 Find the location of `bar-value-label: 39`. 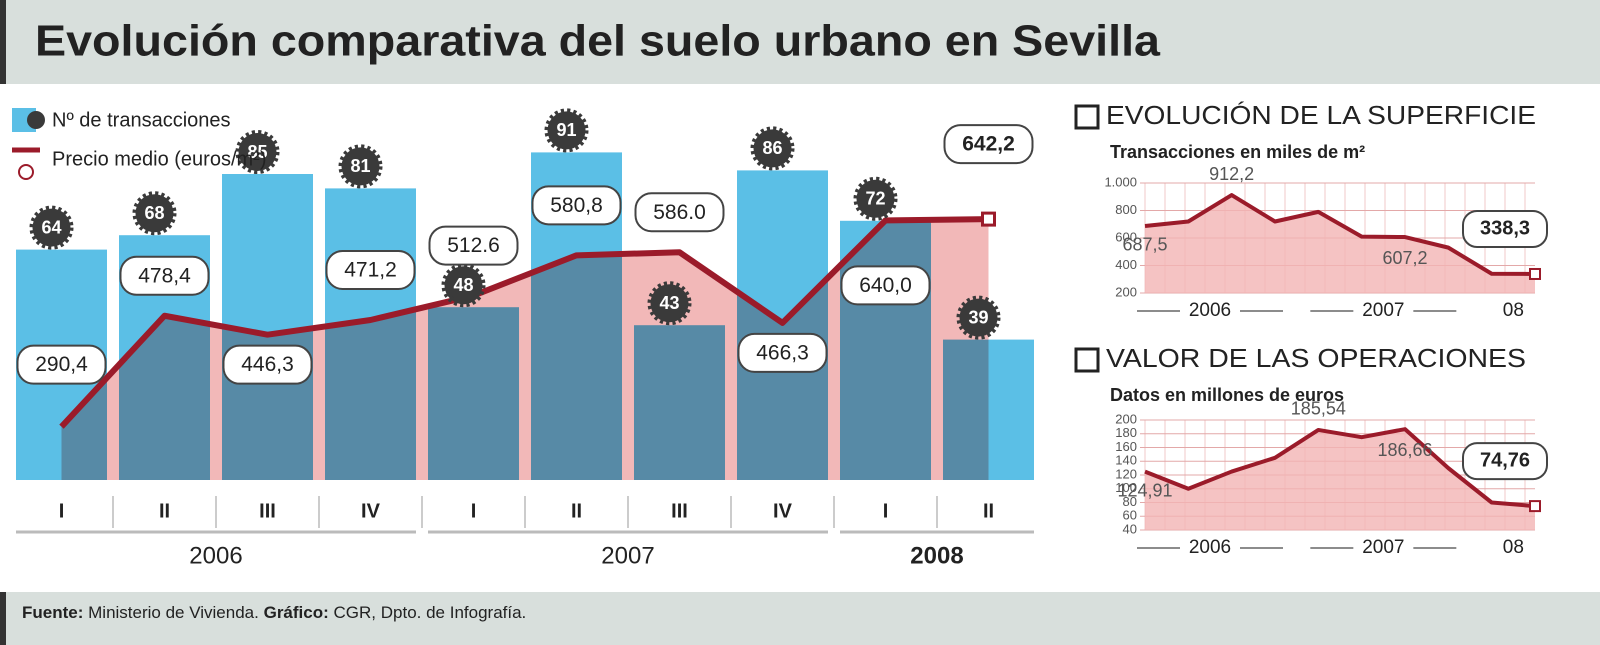

bar-value-label: 39 is located at coordinates (978, 317).